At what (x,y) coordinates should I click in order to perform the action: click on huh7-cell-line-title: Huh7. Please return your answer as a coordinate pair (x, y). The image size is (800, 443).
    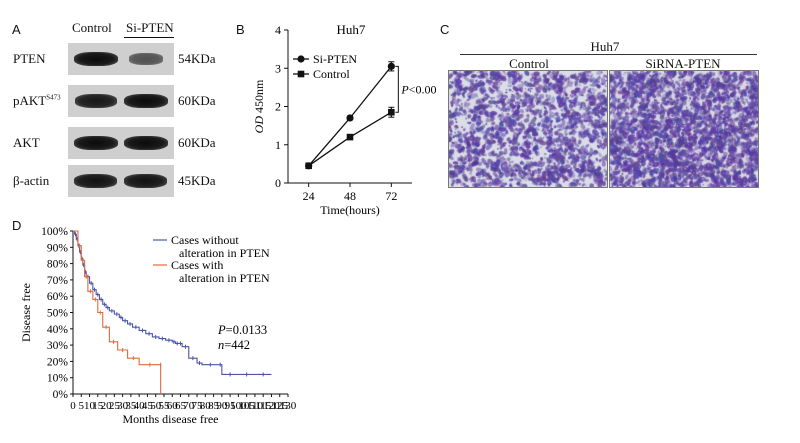
    Looking at the image, I should click on (605, 46).